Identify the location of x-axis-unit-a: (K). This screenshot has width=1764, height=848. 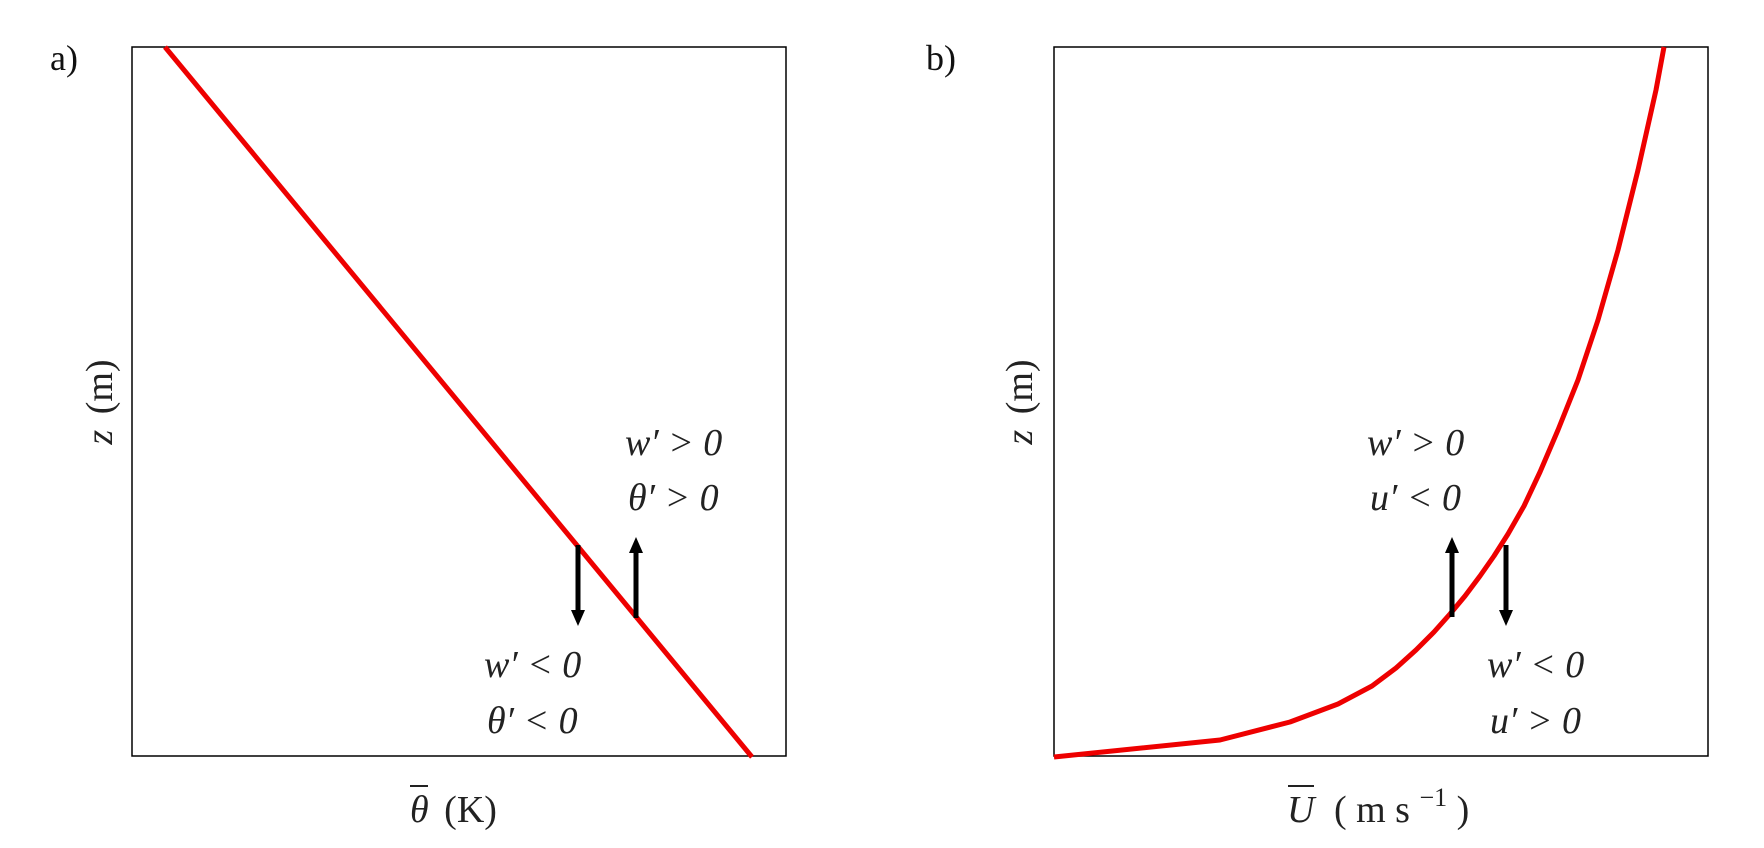
(470, 810).